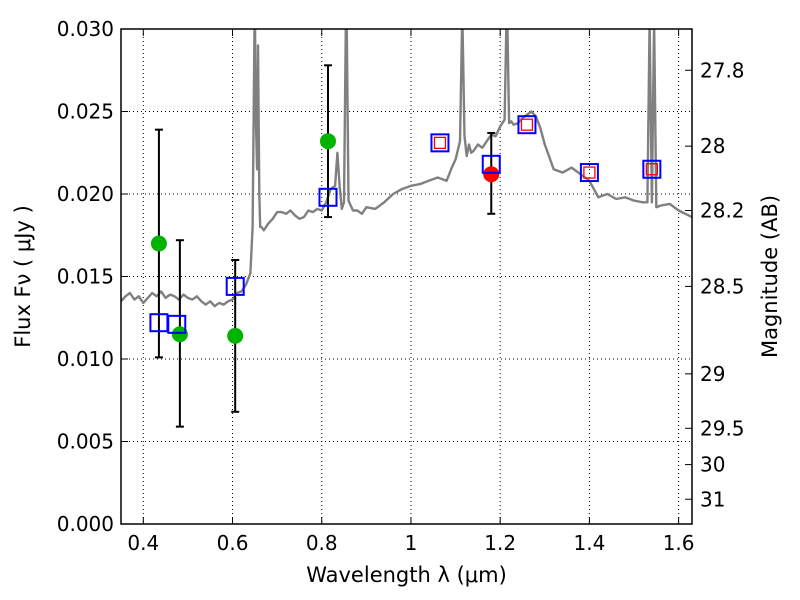  What do you see at coordinates (85, 194) in the screenshot?
I see `y-tick-label: 0.020` at bounding box center [85, 194].